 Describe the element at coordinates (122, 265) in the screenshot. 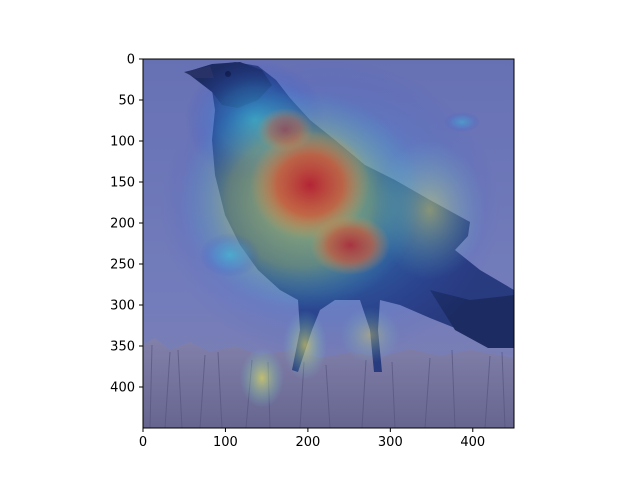

I see `y-tick-label: 250` at that location.